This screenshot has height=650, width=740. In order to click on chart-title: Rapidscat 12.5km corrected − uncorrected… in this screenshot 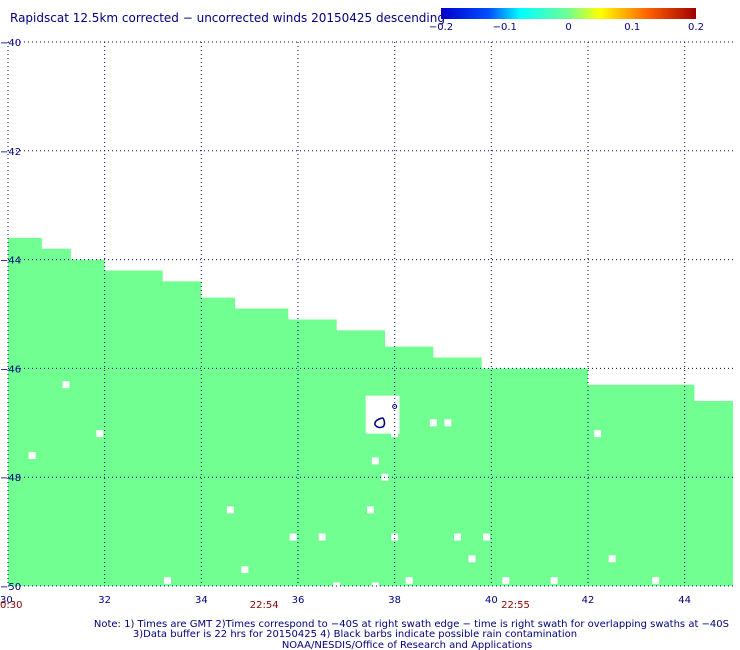, I will do `click(227, 18)`.